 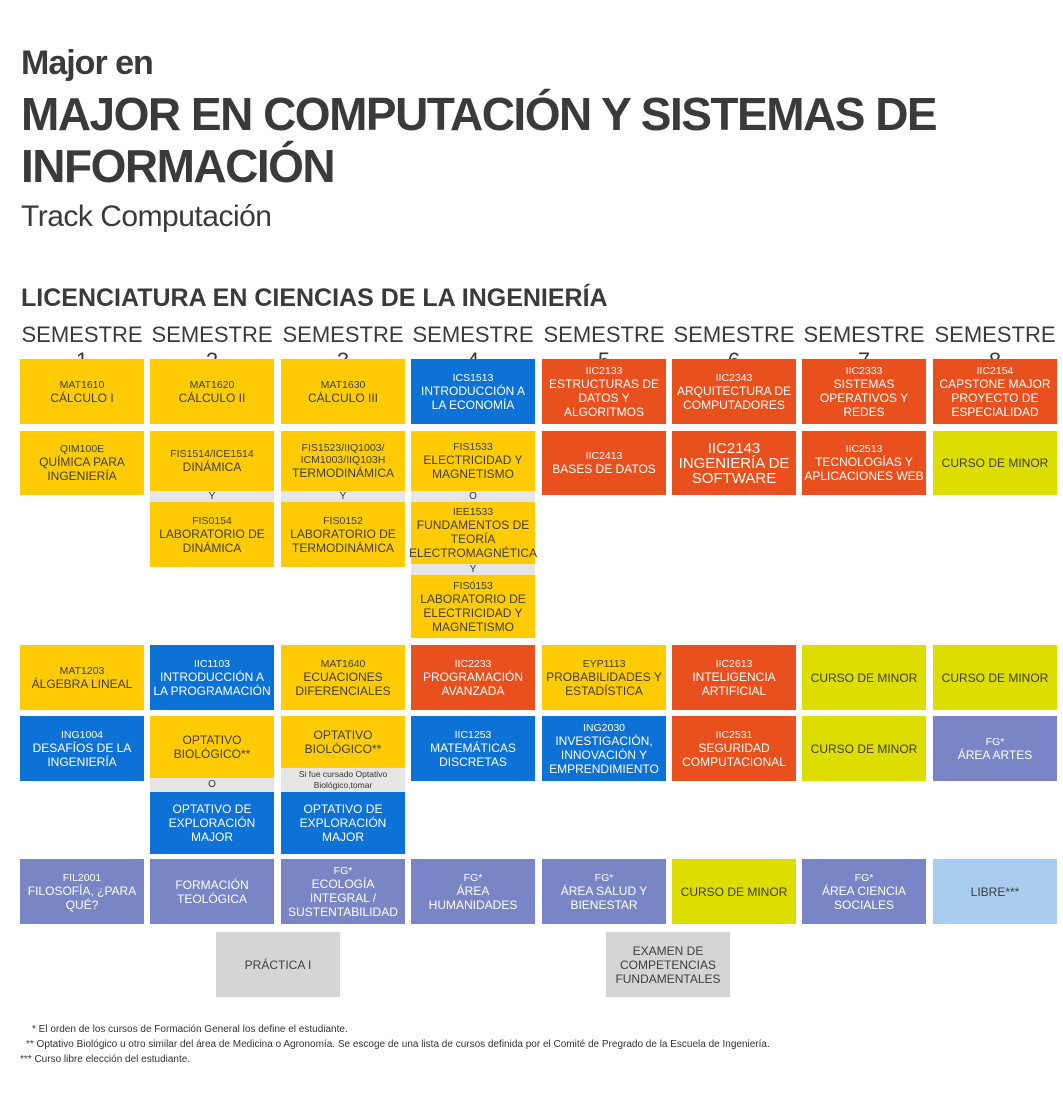 I want to click on practice-box: PRÁCTICA I, so click(x=278, y=964).